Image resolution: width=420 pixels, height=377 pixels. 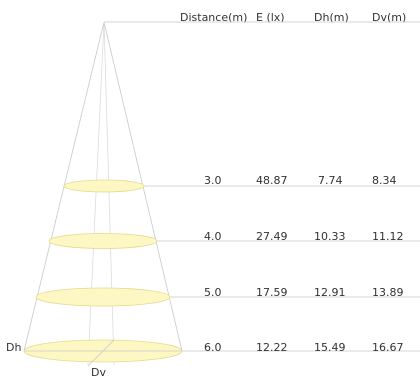 I want to click on header-dv: Dv(m), so click(x=389, y=17).